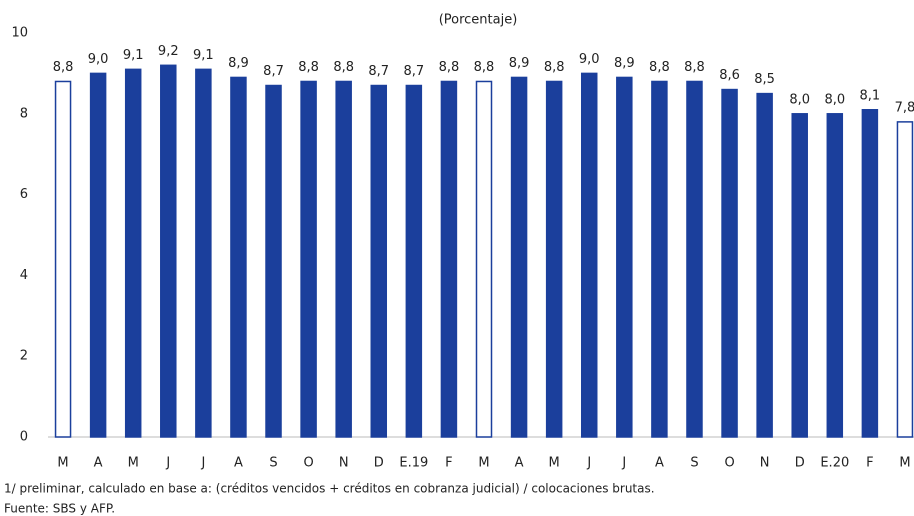 This screenshot has height=516, width=914. I want to click on value-label: 8,1, so click(870, 95).